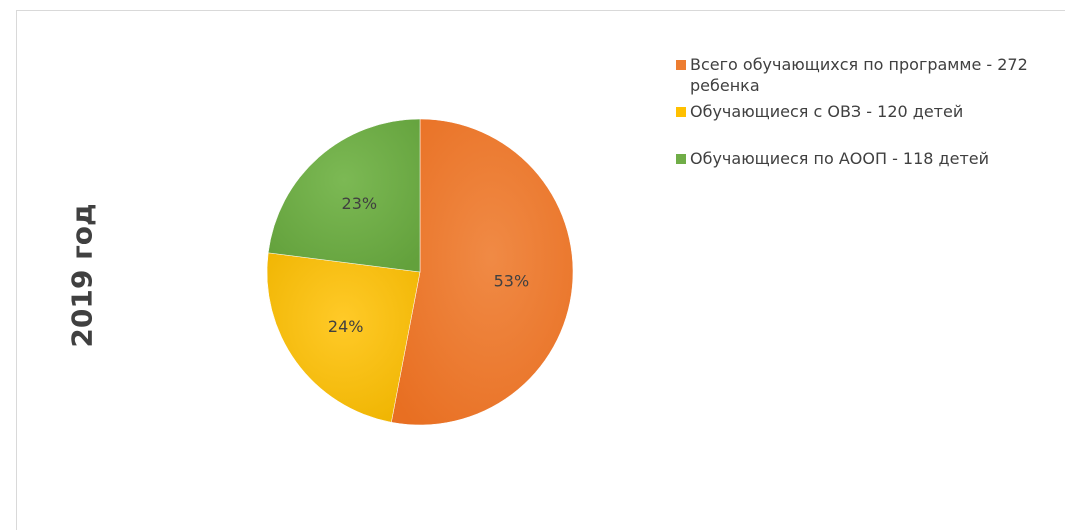 This screenshot has width=1065, height=530. What do you see at coordinates (827, 111) in the screenshot?
I see `legend-label: Обучающиеся с ОВЗ - 120 детей` at bounding box center [827, 111].